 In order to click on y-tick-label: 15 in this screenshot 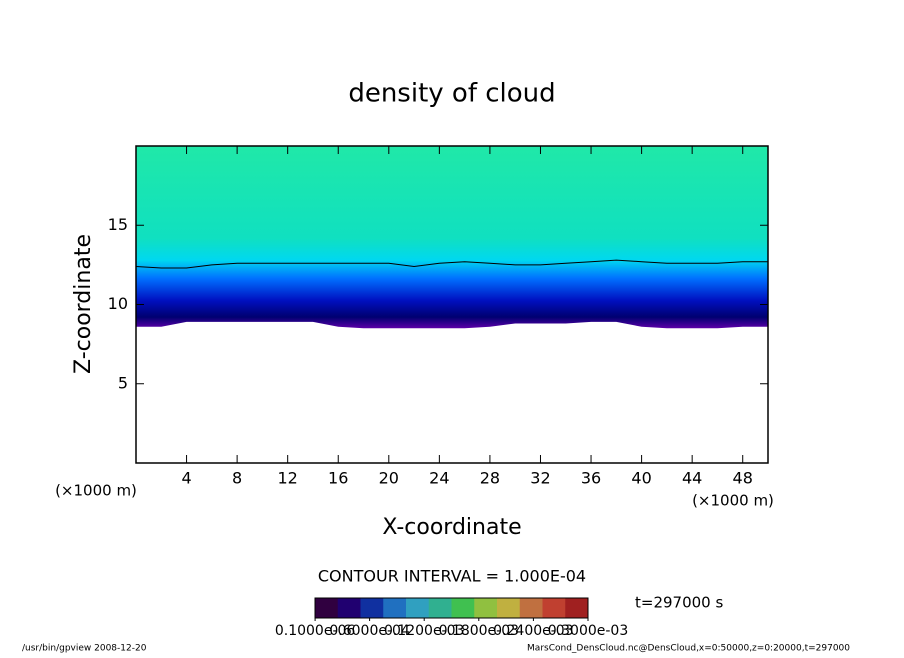, I will do `click(118, 224)`.